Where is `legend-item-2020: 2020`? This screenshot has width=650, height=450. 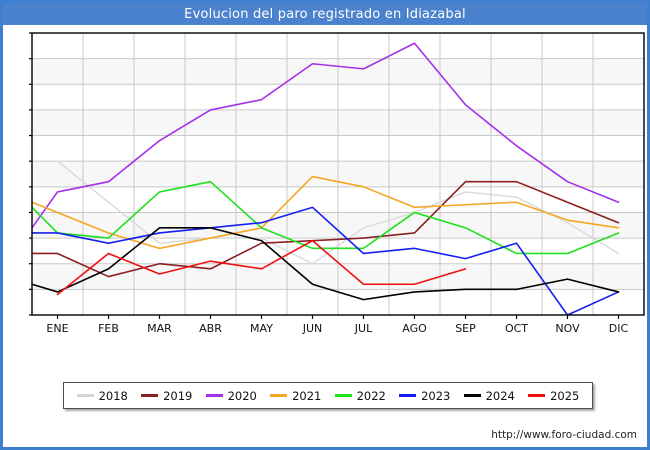
legend-item-2020: 2020 is located at coordinates (231, 395).